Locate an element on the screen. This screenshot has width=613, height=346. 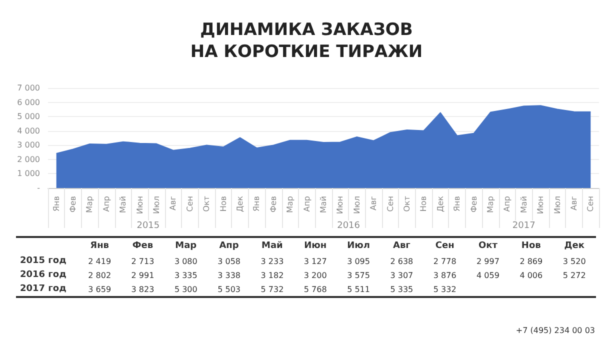
category-label: Окт is located at coordinates (488, 246).